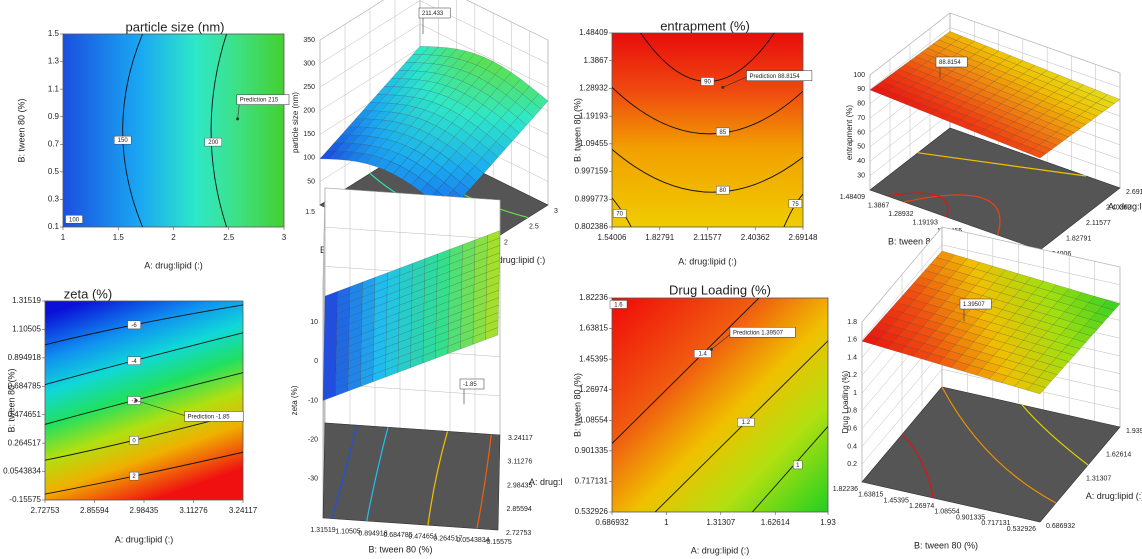 The height and width of the screenshot is (559, 1142). I want to click on y-tick-label: 1.3, so click(54, 61).